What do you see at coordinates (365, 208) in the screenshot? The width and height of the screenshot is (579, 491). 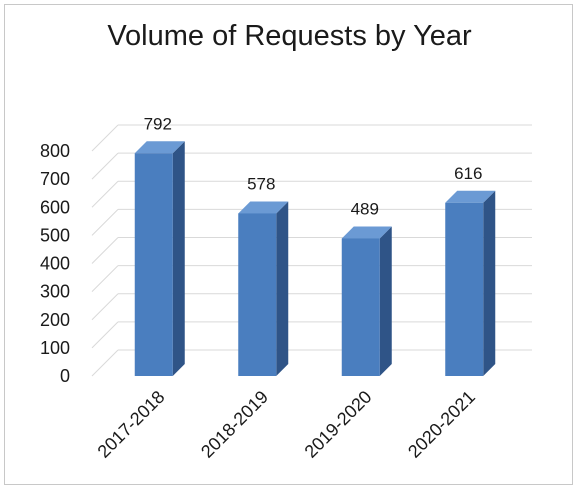 I see `data-label: 489` at bounding box center [365, 208].